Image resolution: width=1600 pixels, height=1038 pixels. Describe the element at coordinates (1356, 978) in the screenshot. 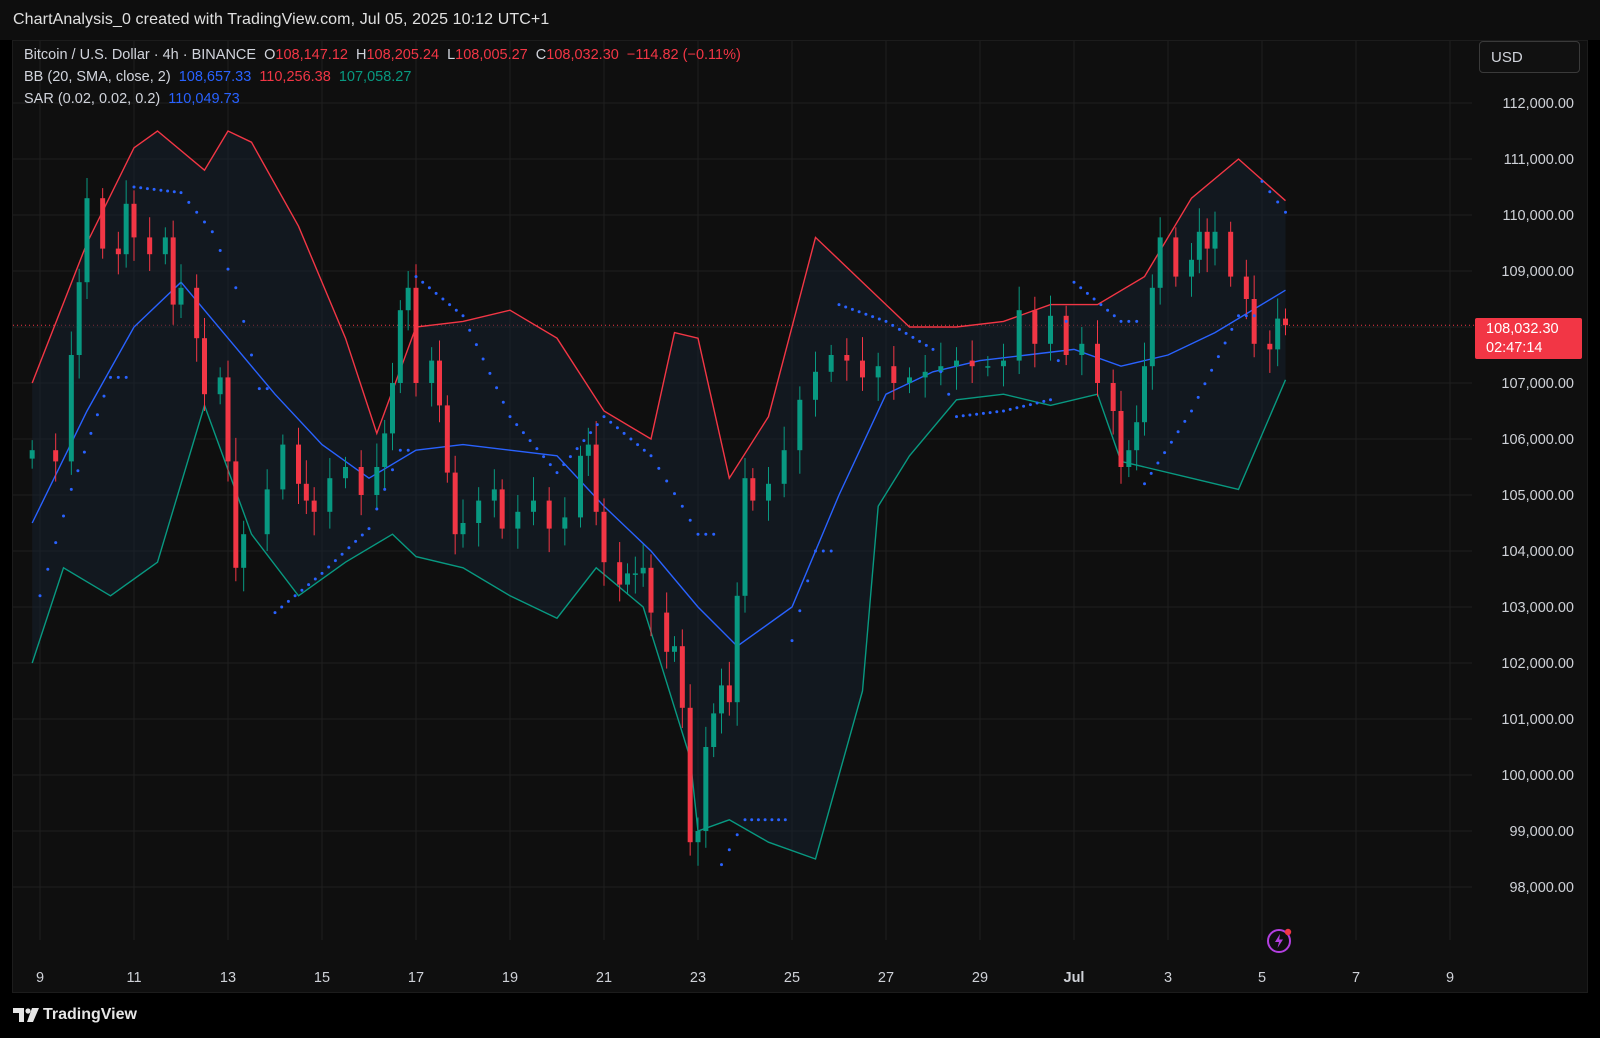

I see `x-tick-label: 7` at that location.